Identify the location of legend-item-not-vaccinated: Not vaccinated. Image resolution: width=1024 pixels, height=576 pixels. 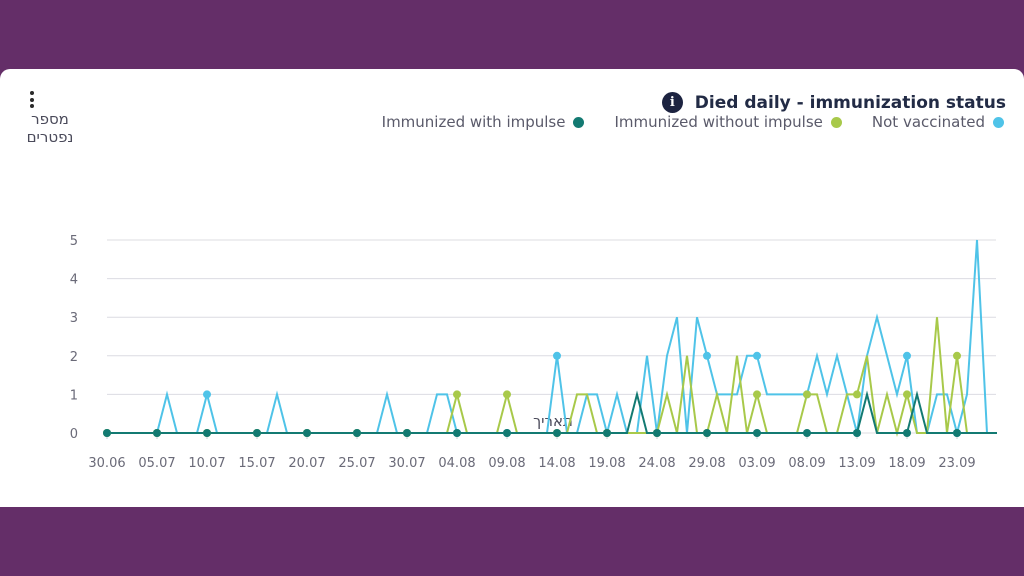
(938, 122).